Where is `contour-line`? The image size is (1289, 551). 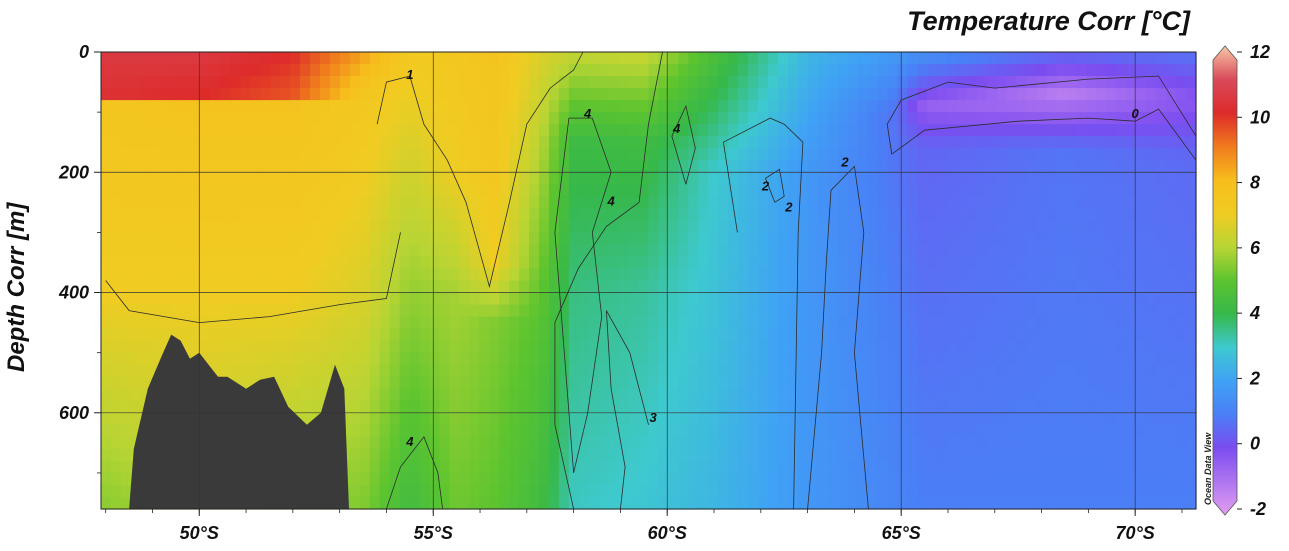 contour-line is located at coordinates (627, 410).